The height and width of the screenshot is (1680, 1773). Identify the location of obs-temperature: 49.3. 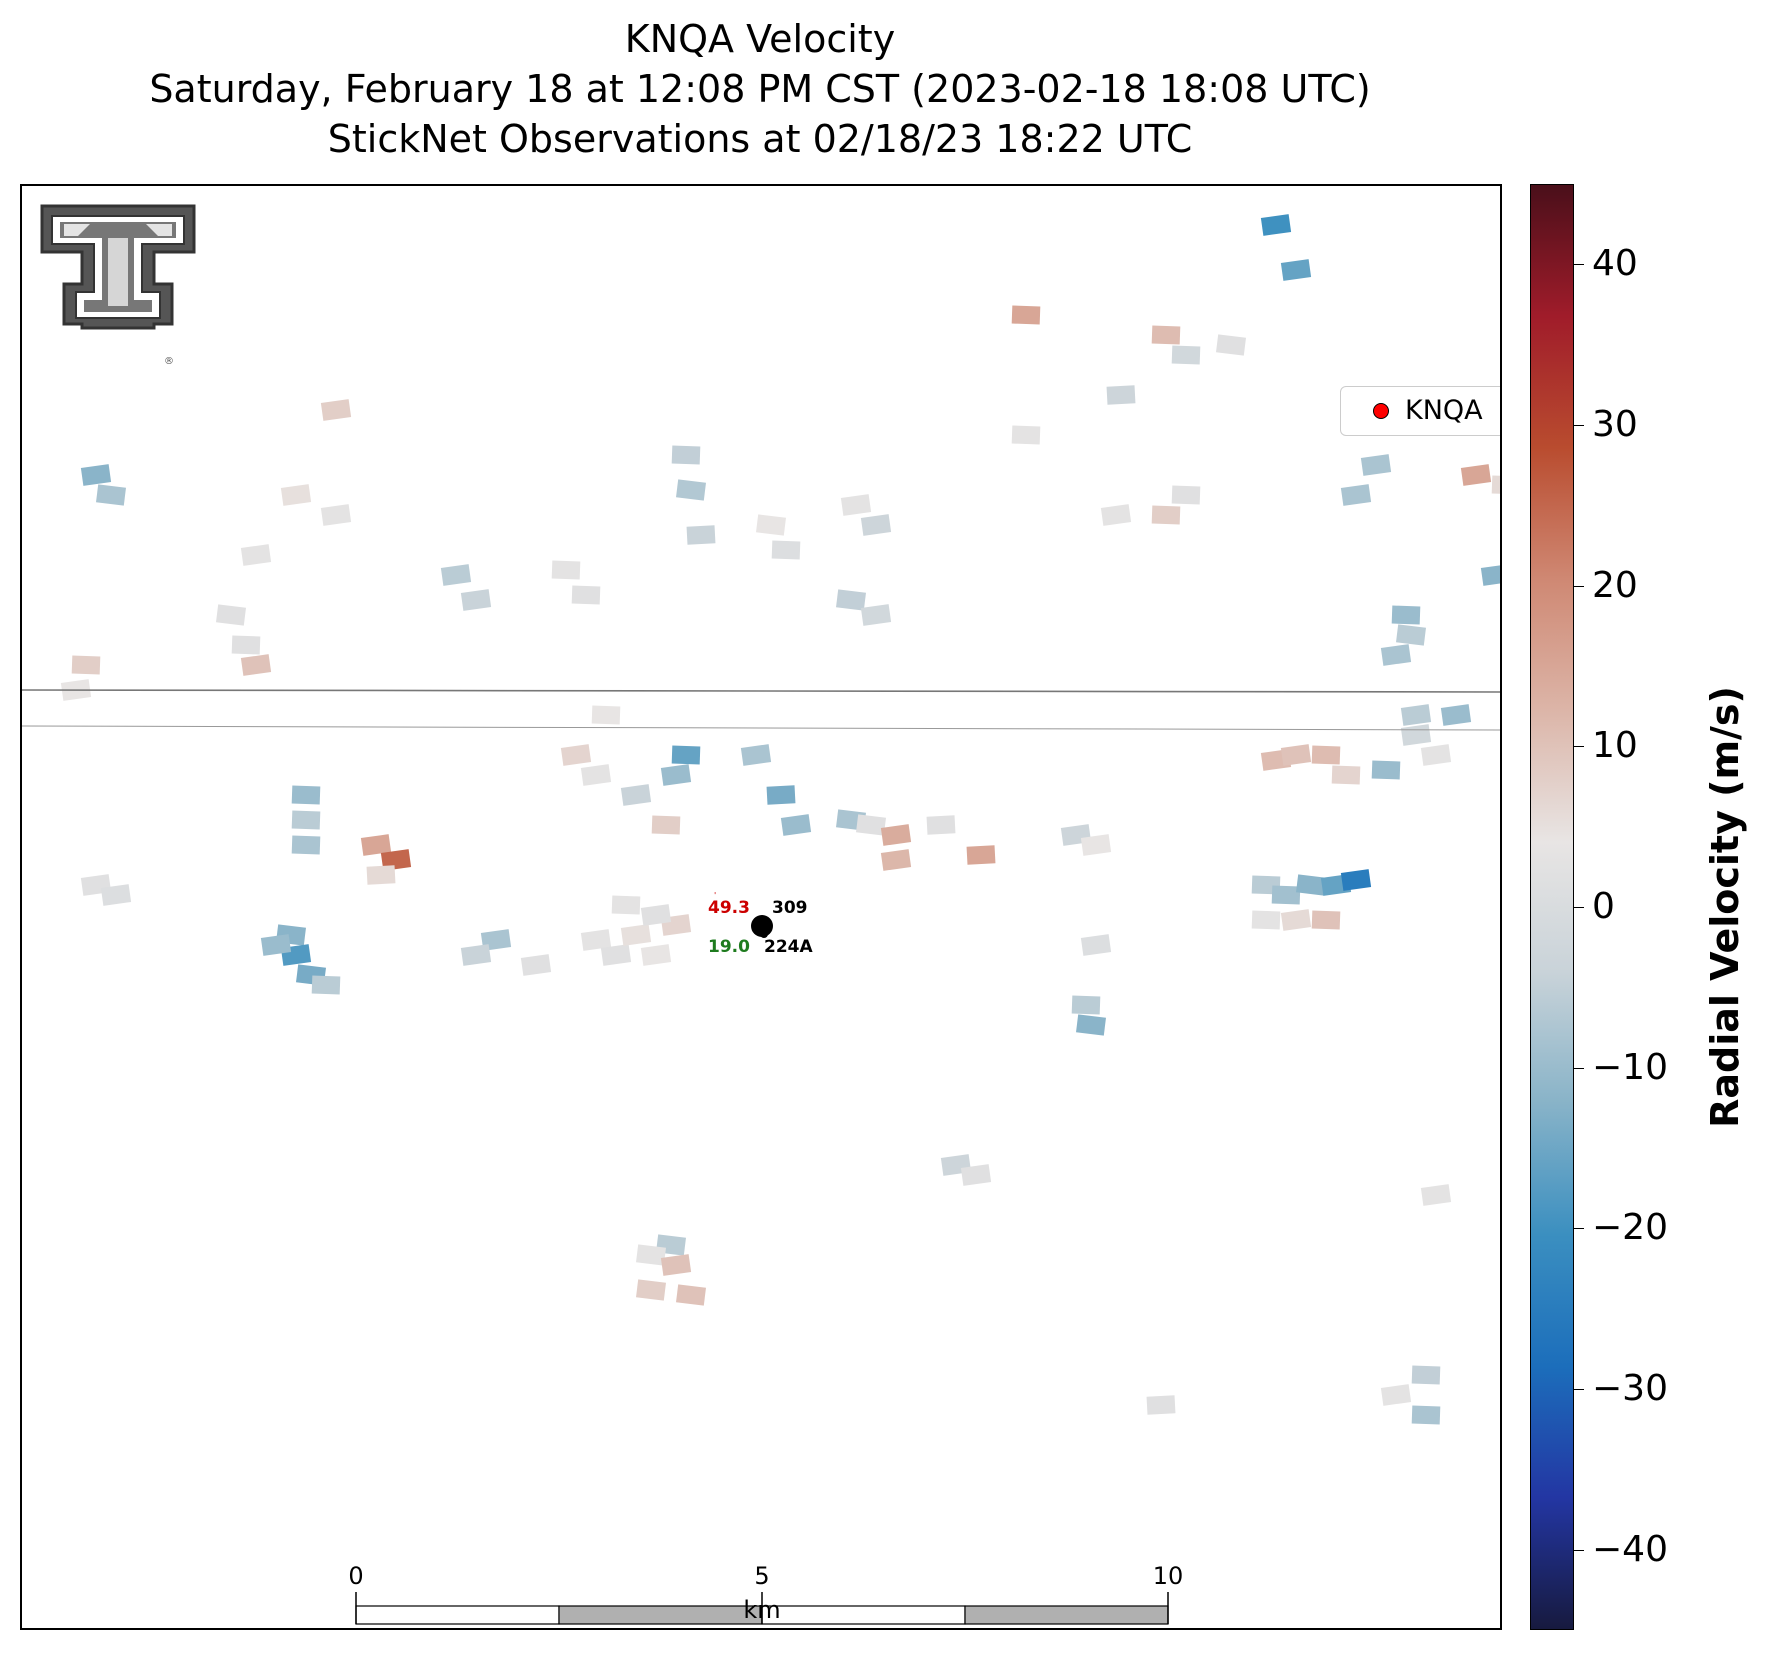
(729, 908).